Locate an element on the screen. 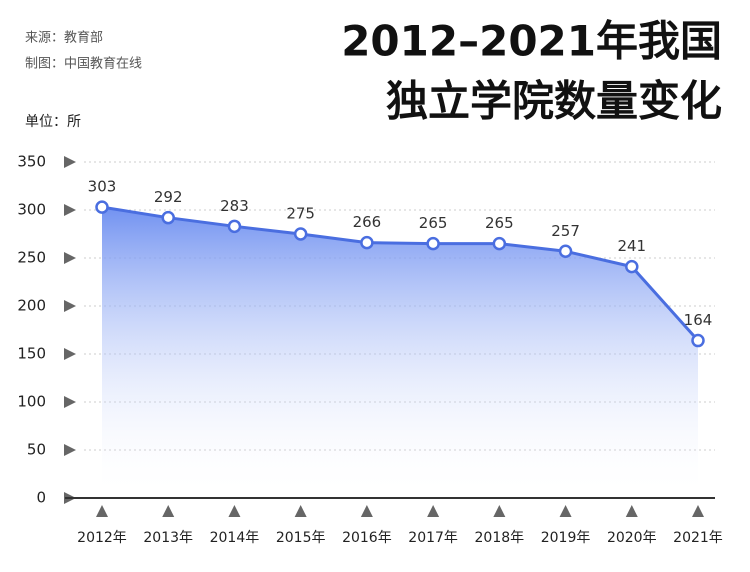  y-tick-label: 350 is located at coordinates (31, 162).